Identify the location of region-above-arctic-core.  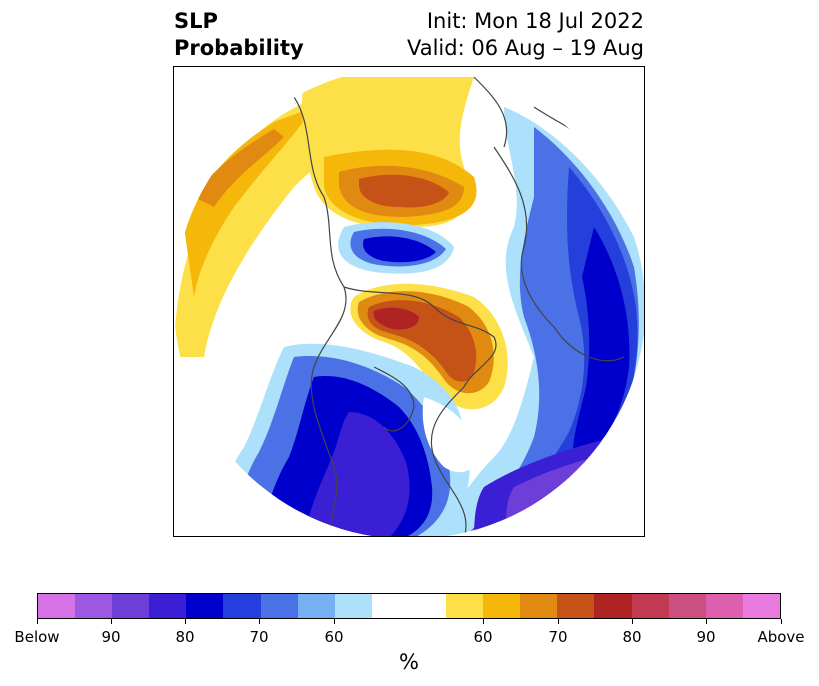
(396, 318).